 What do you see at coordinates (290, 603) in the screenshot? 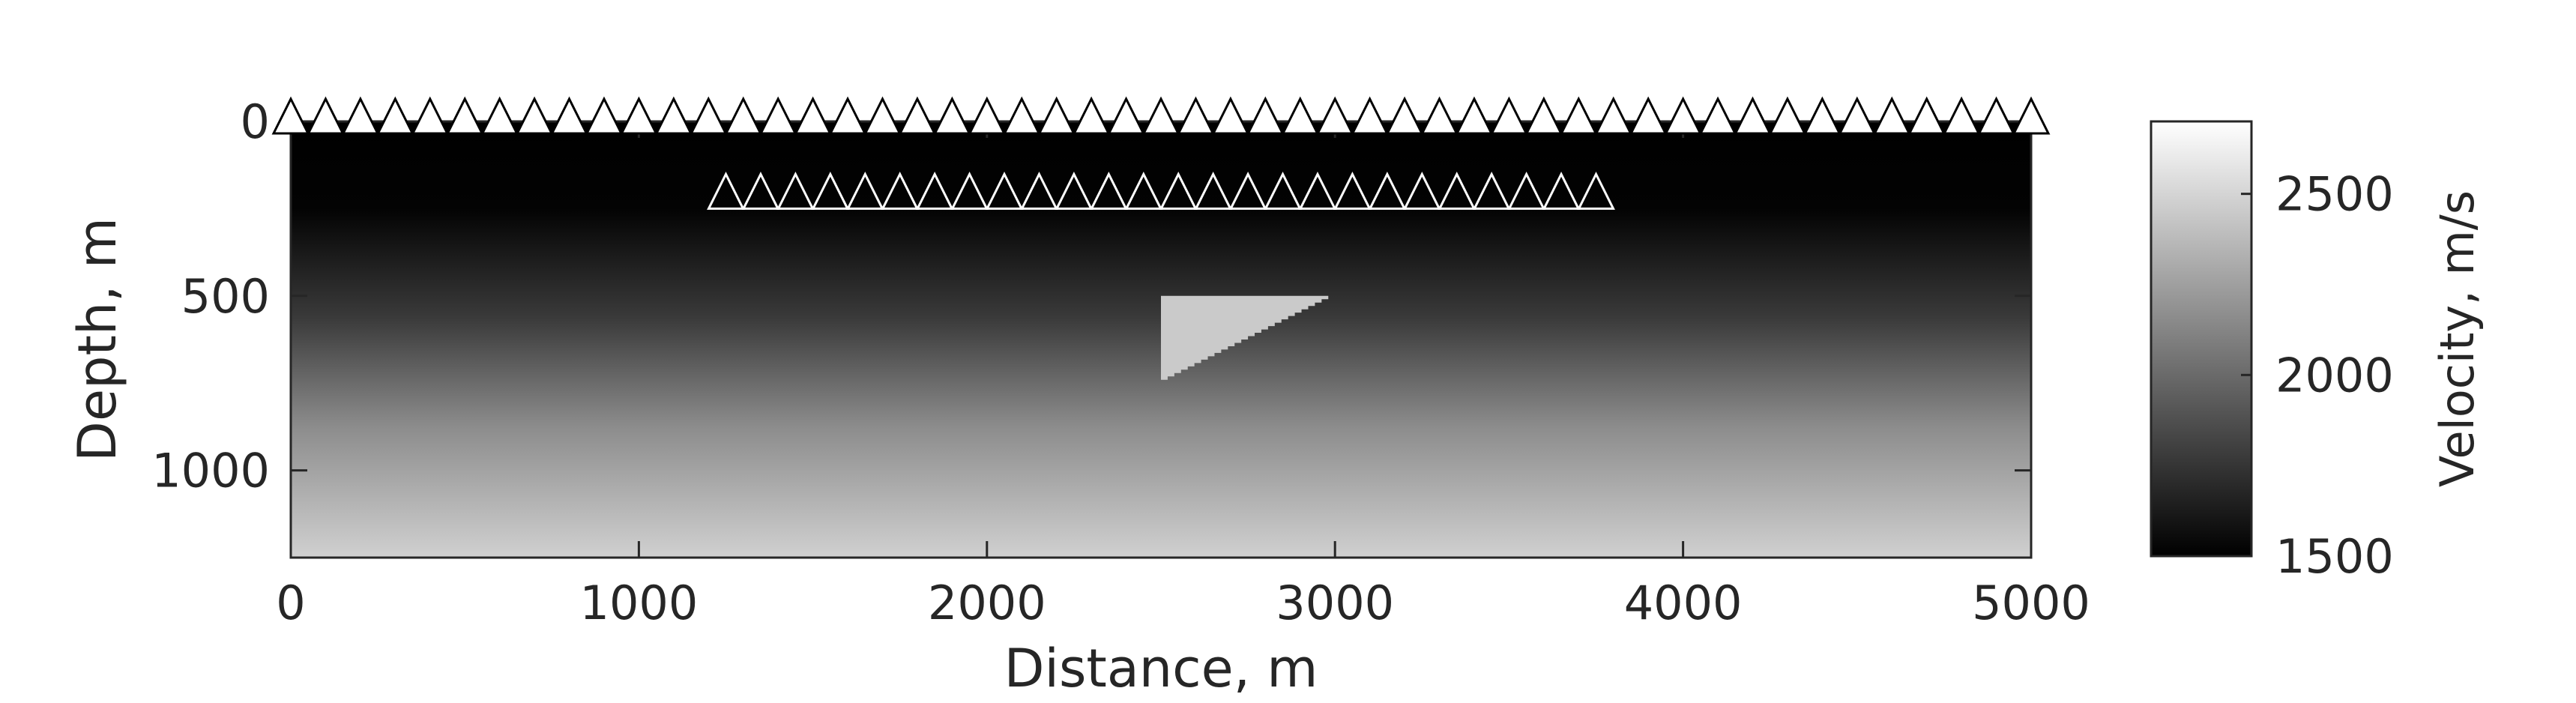
I see `x-tick-label: 0` at bounding box center [290, 603].